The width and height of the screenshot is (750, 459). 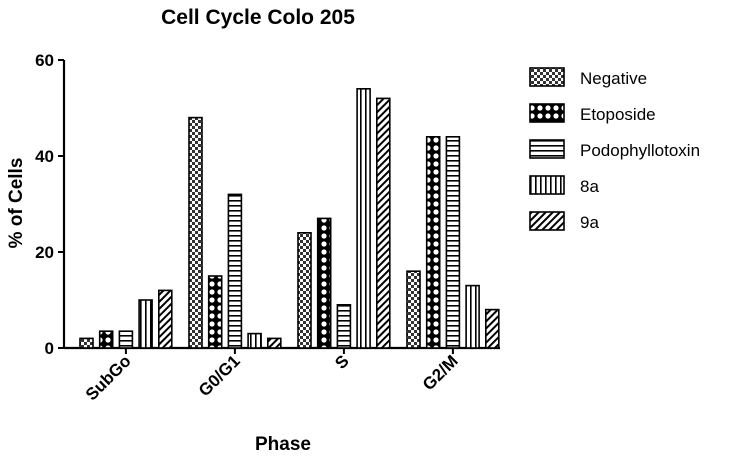 I want to click on y-tick-label: 20, so click(x=44, y=252).